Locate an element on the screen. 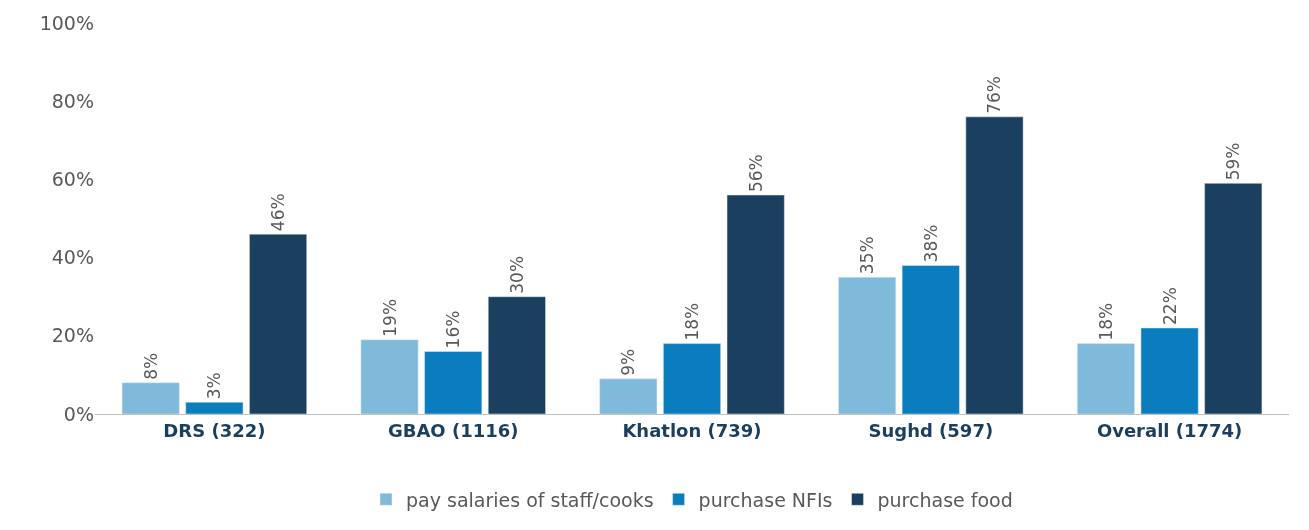 The width and height of the screenshot is (1309, 530). data-label: 59% is located at coordinates (1233, 161).